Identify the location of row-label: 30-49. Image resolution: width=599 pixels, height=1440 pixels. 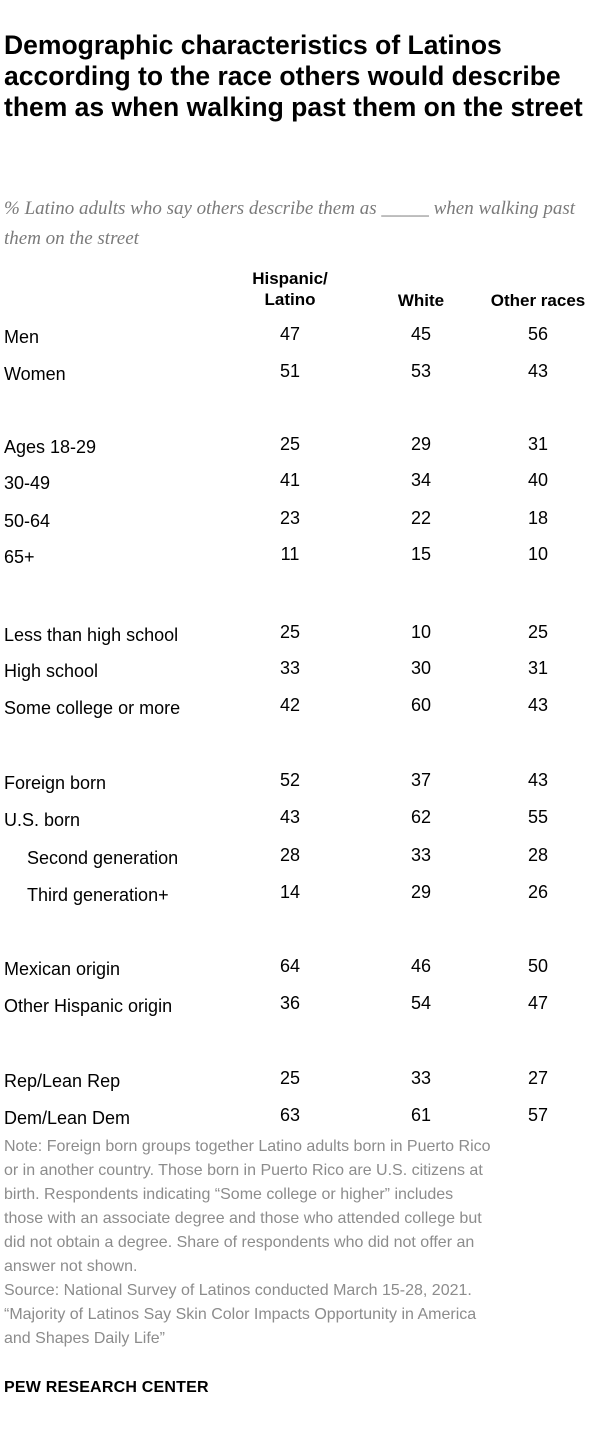
(27, 483).